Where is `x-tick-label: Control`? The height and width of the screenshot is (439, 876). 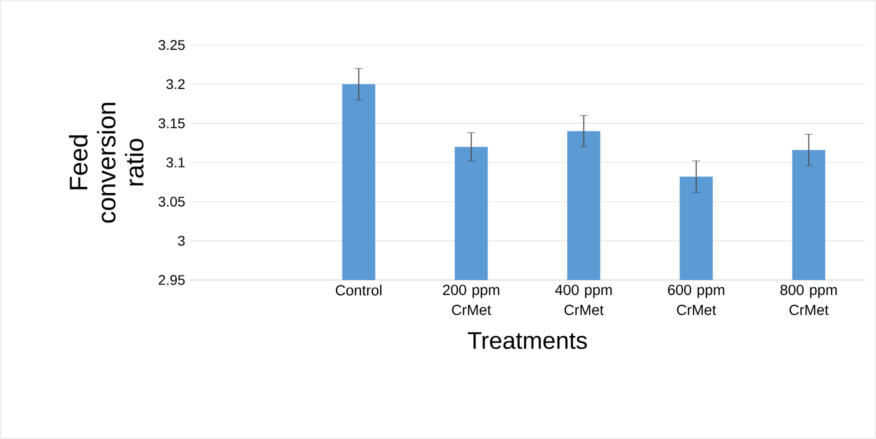
x-tick-label: Control is located at coordinates (359, 290).